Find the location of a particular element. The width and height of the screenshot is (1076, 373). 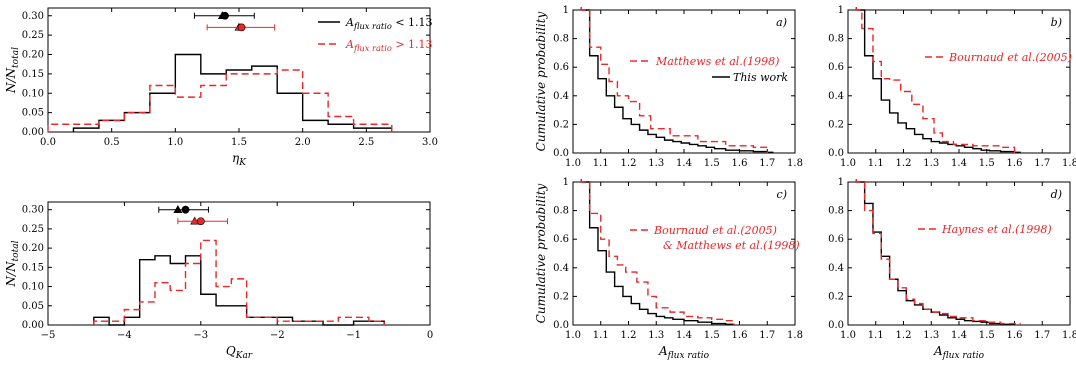

x-tick-label: 3.0 is located at coordinates (430, 142).